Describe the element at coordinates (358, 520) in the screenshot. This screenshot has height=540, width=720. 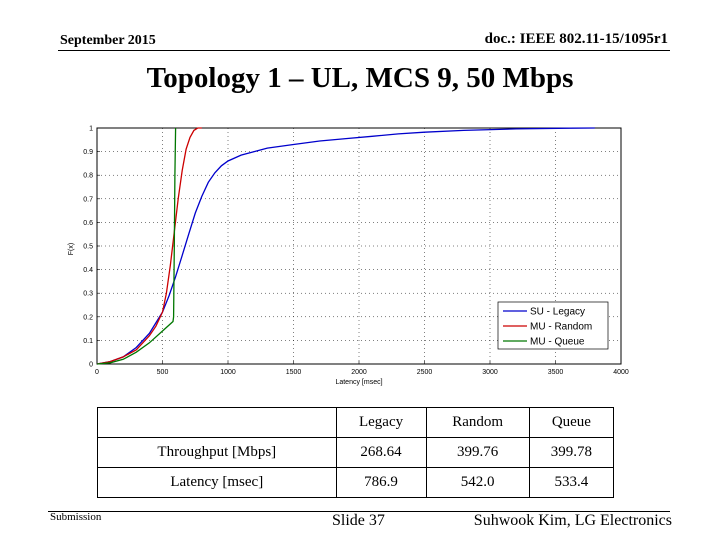
I see `footer-slide-number: Slide 37` at that location.